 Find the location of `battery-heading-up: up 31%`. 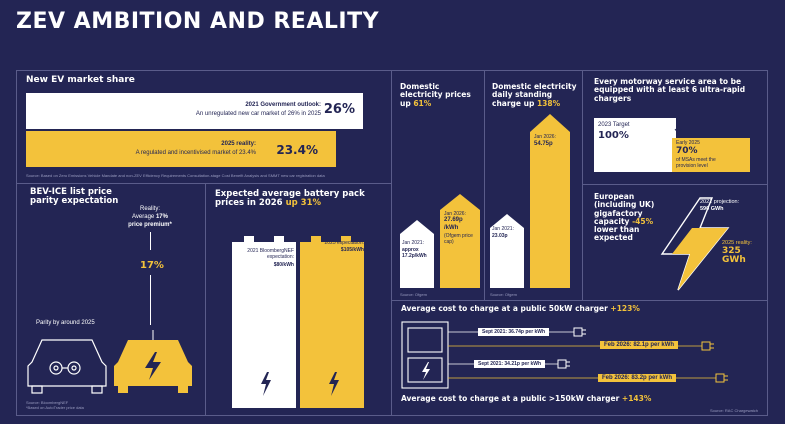

battery-heading-up: up 31% is located at coordinates (303, 203).